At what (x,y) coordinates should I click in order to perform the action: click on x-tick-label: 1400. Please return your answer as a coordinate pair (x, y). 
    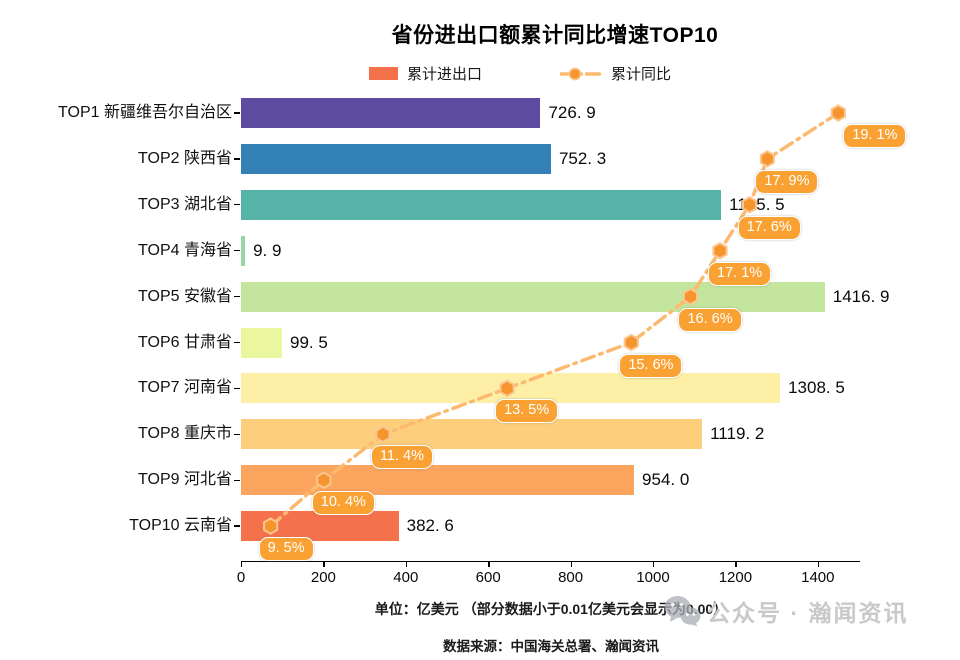
    Looking at the image, I should click on (818, 577).